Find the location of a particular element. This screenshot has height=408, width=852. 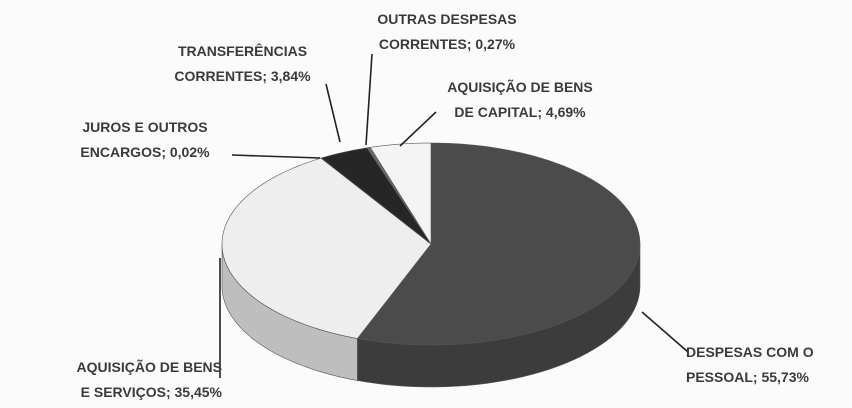

data-label: AQUISIÇÃO DE BENS E SERVIÇOS; 35,45% is located at coordinates (111, 380).